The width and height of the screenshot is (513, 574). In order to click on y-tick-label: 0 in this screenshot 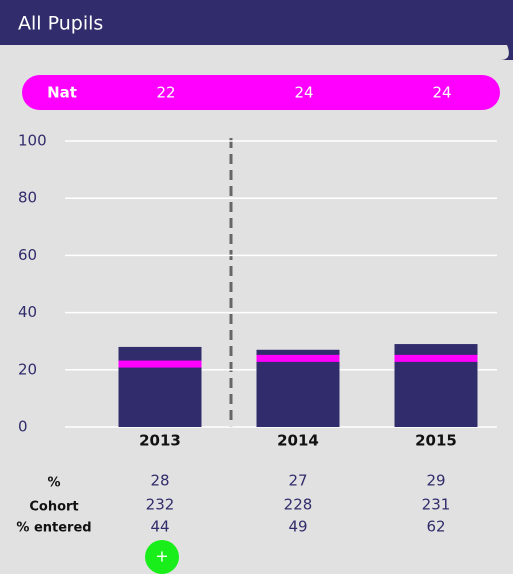, I will do `click(23, 427)`.